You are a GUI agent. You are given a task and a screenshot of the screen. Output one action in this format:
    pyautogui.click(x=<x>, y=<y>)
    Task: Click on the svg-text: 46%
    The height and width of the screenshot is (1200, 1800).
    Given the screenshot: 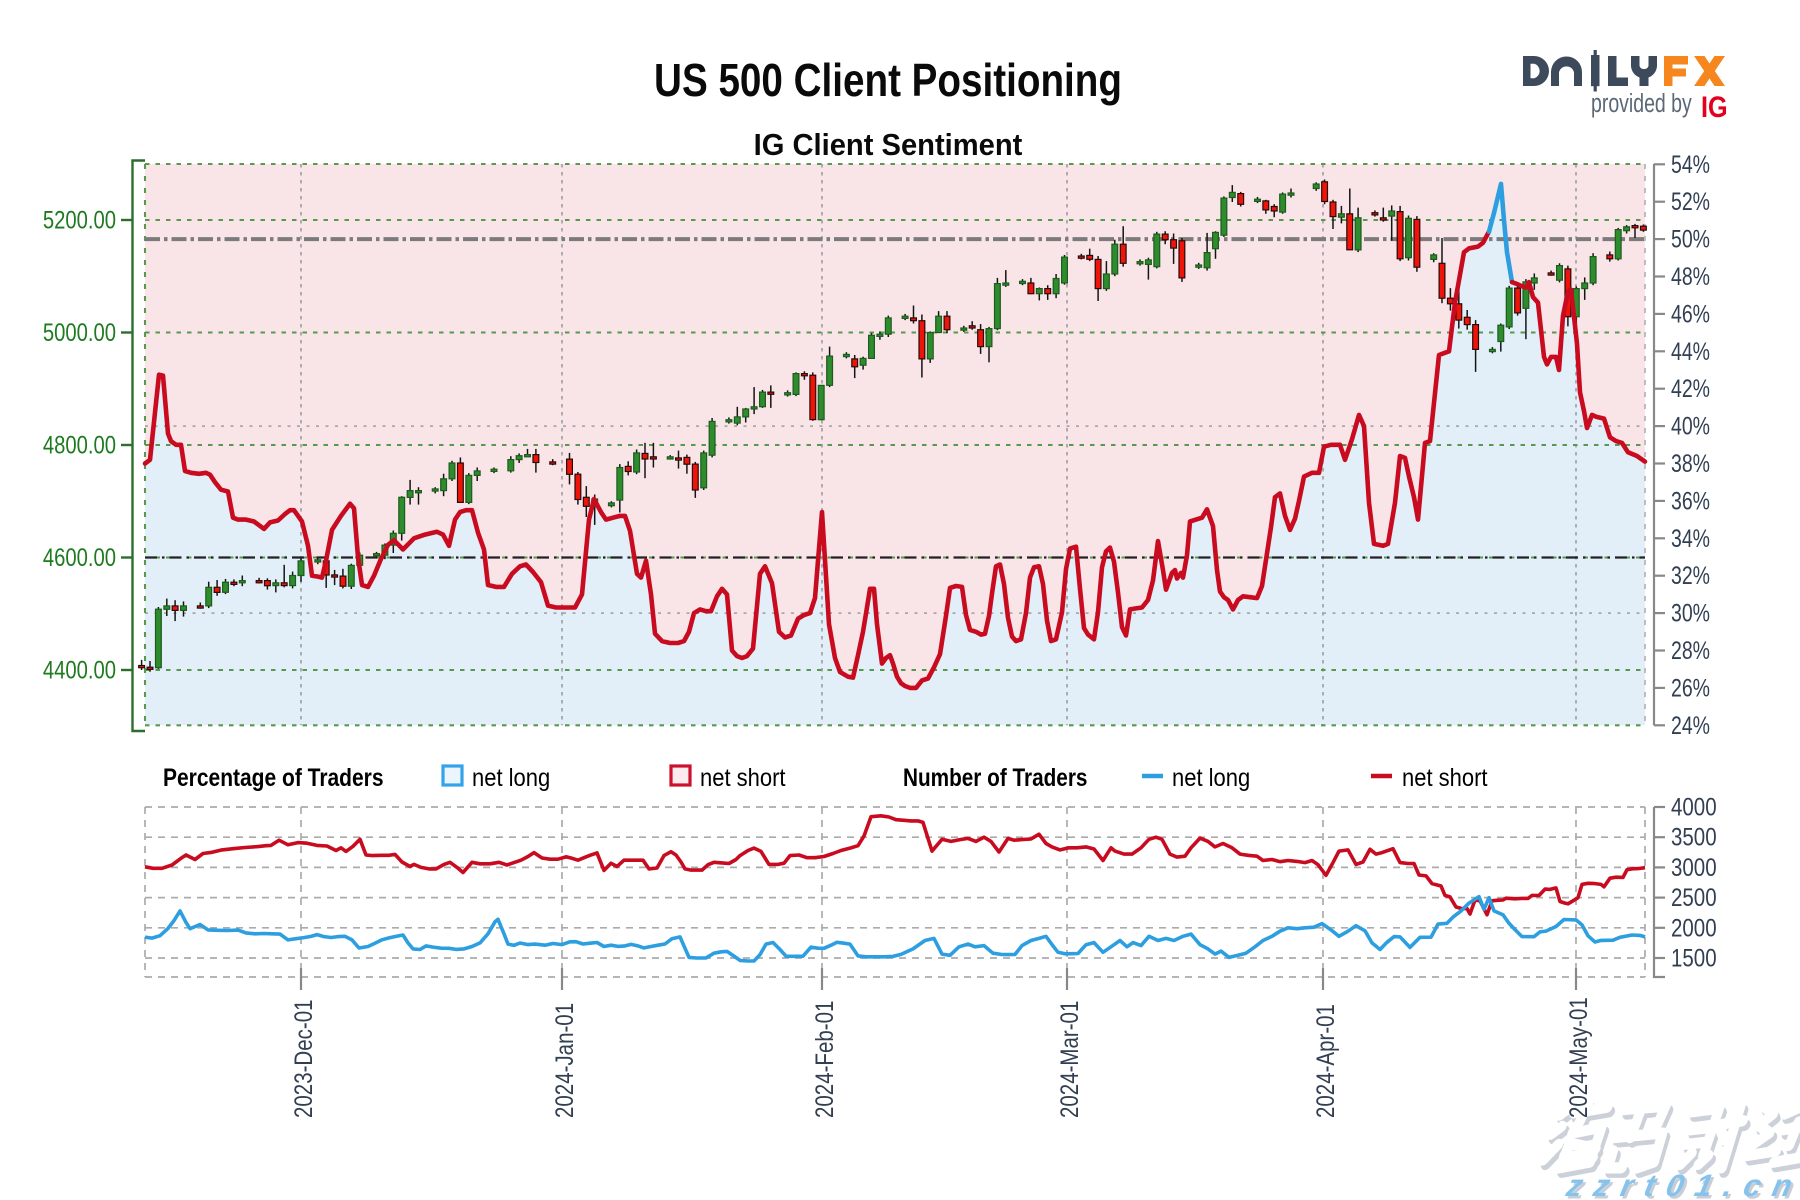 What is the action you would take?
    pyautogui.click(x=1690, y=314)
    